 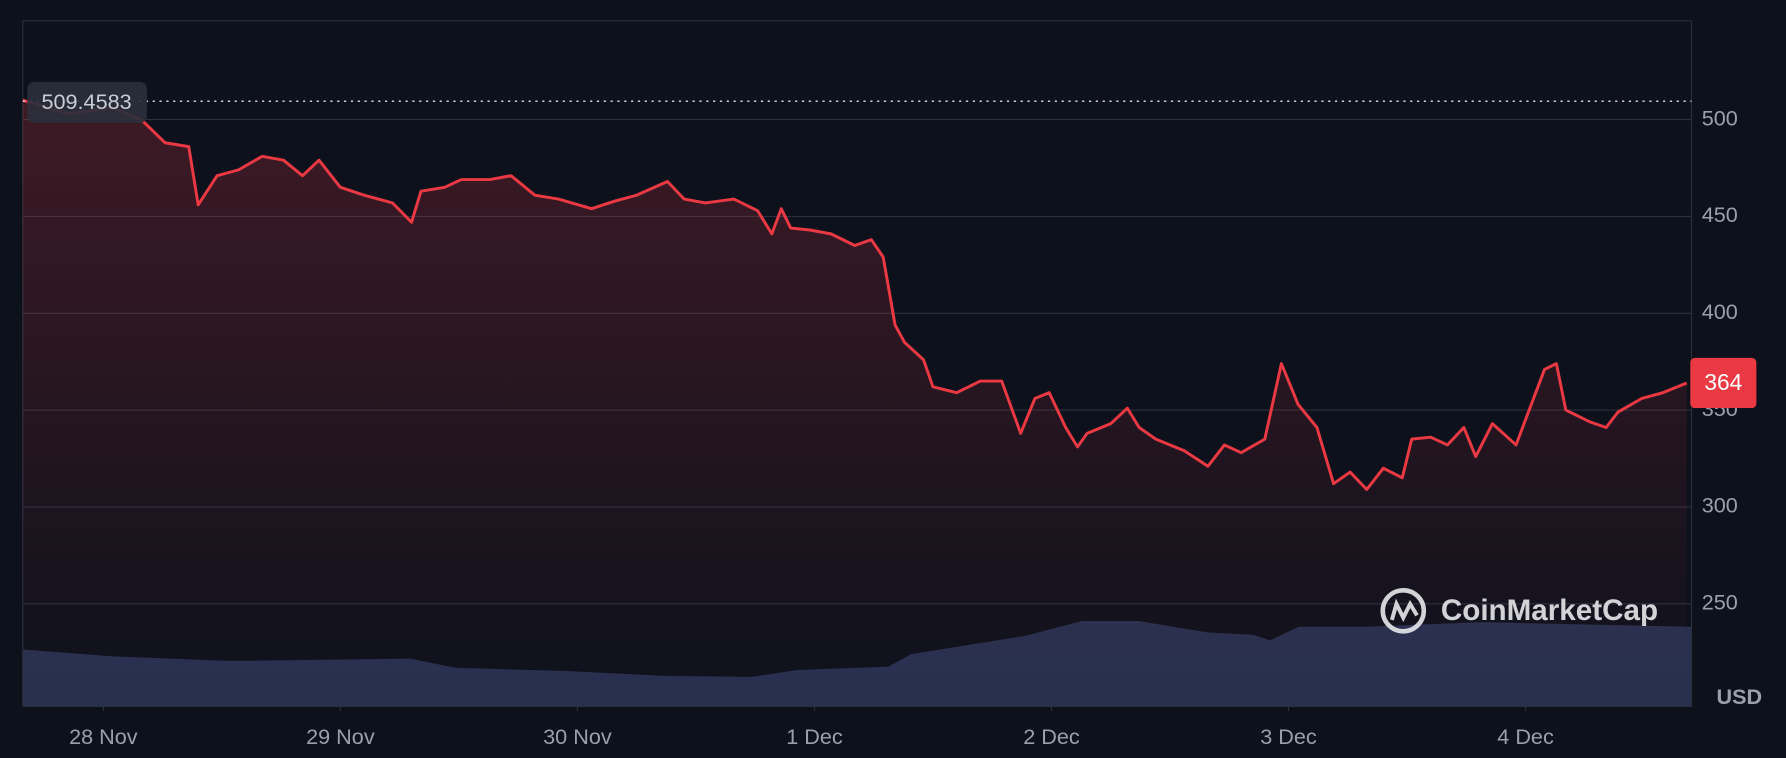 I want to click on current-price-badge, so click(x=1723, y=383).